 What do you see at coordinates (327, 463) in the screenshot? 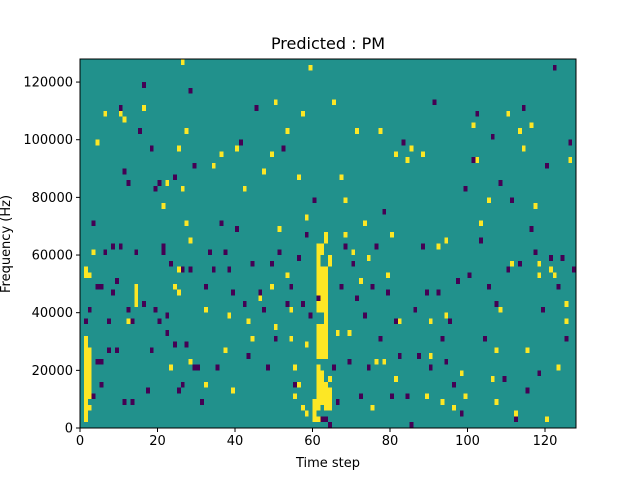
I see `x-axis-label: Time step` at bounding box center [327, 463].